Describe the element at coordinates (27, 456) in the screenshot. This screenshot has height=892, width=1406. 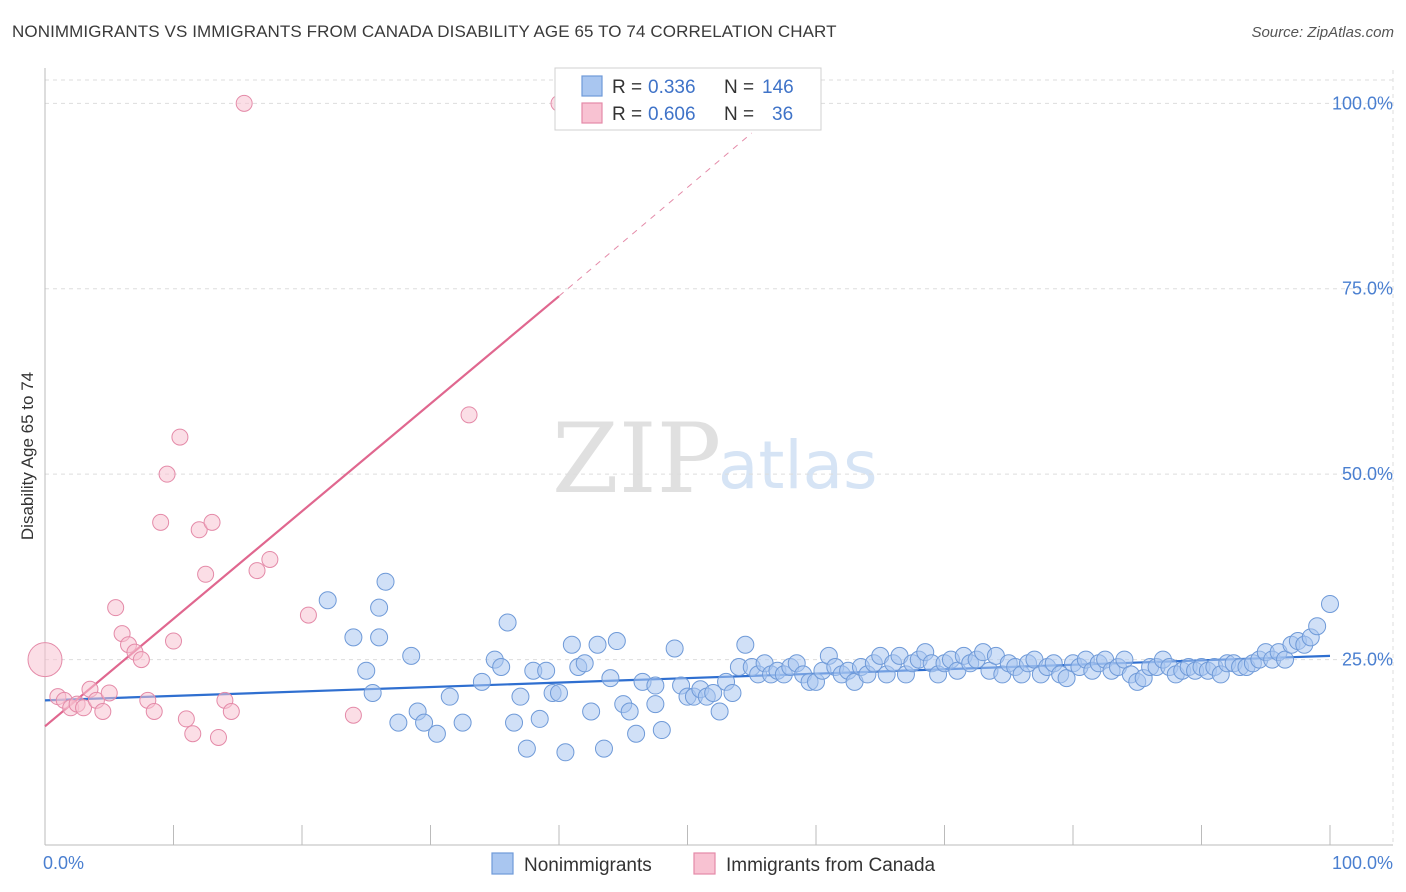
I see `y-axis-label: Disability Age 65 to 74` at that location.